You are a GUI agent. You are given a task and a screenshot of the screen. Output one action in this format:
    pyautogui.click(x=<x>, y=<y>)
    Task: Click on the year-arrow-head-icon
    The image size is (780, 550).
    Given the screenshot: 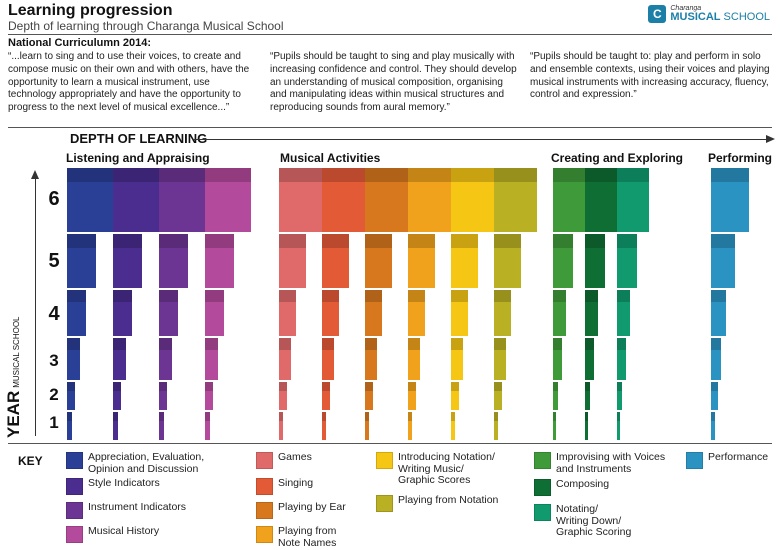 What is the action you would take?
    pyautogui.click(x=35, y=174)
    